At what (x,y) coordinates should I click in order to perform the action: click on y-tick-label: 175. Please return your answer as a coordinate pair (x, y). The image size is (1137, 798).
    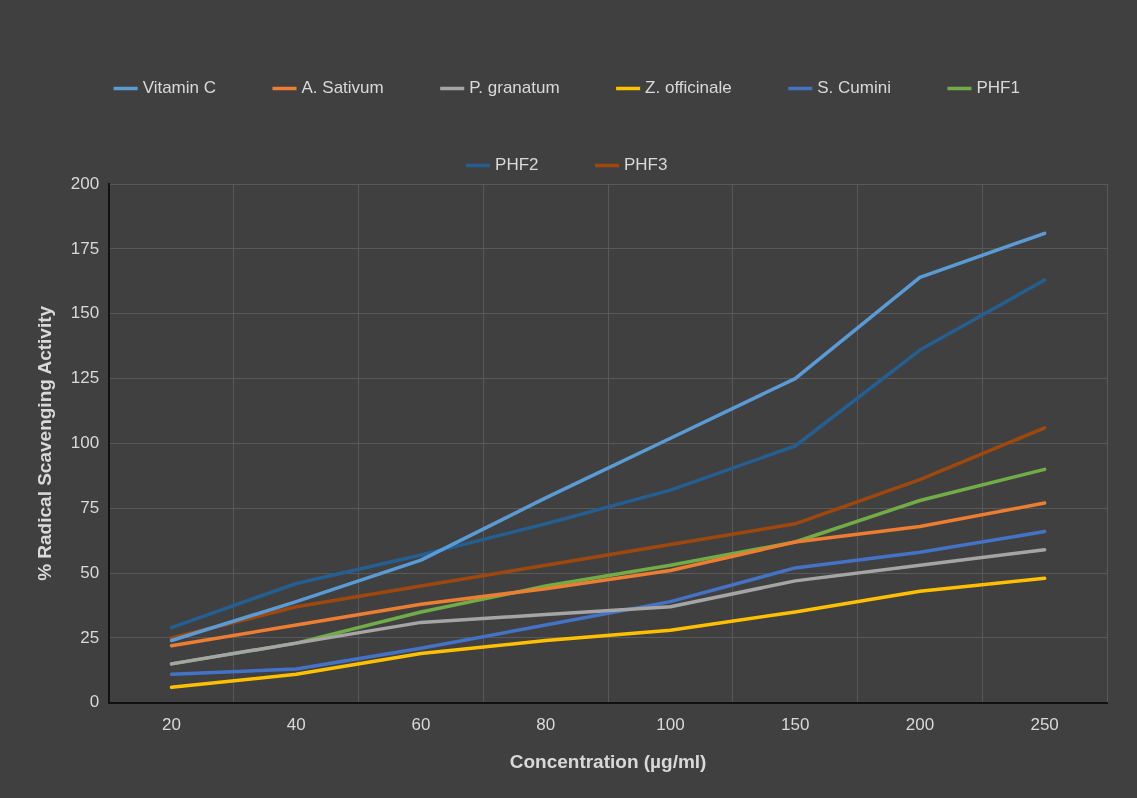
    Looking at the image, I should click on (85, 248).